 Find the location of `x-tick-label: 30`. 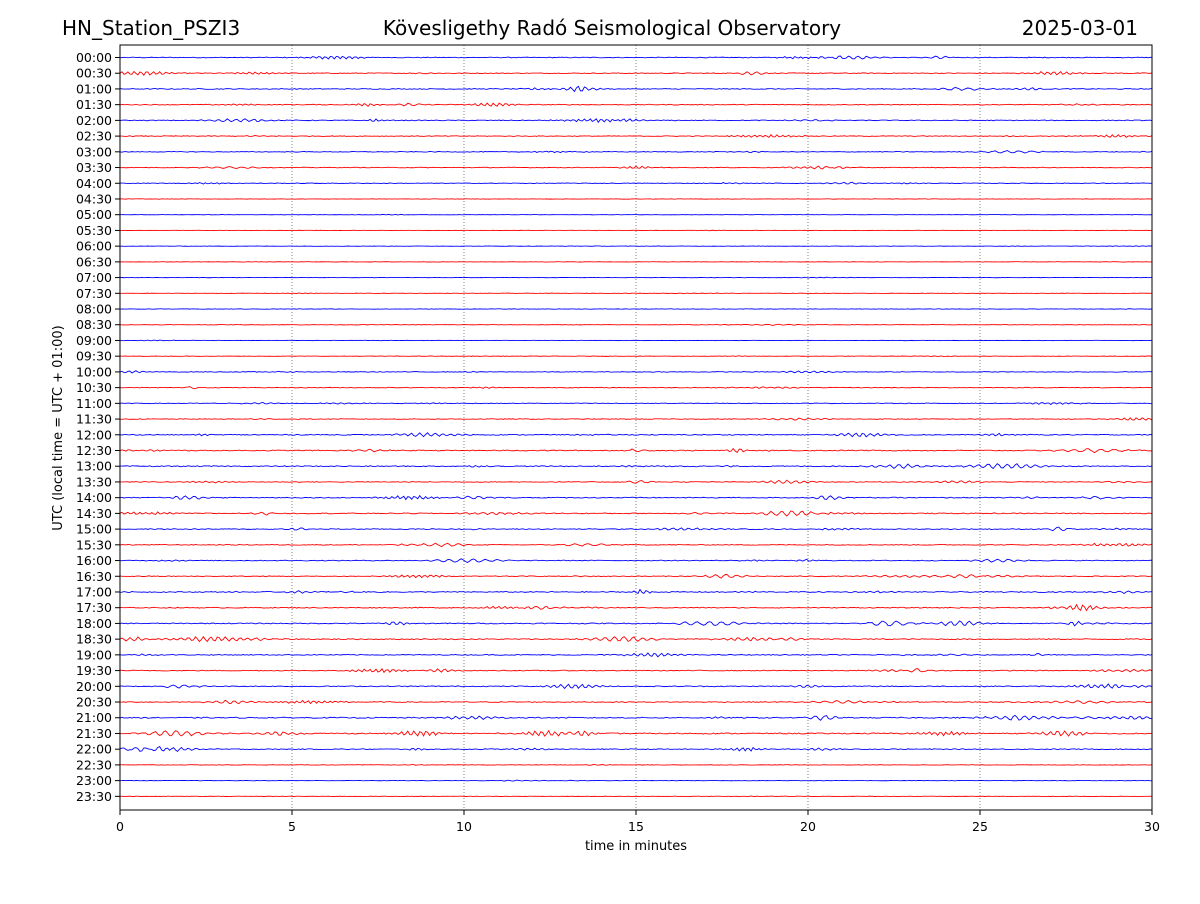

x-tick-label: 30 is located at coordinates (1152, 826).